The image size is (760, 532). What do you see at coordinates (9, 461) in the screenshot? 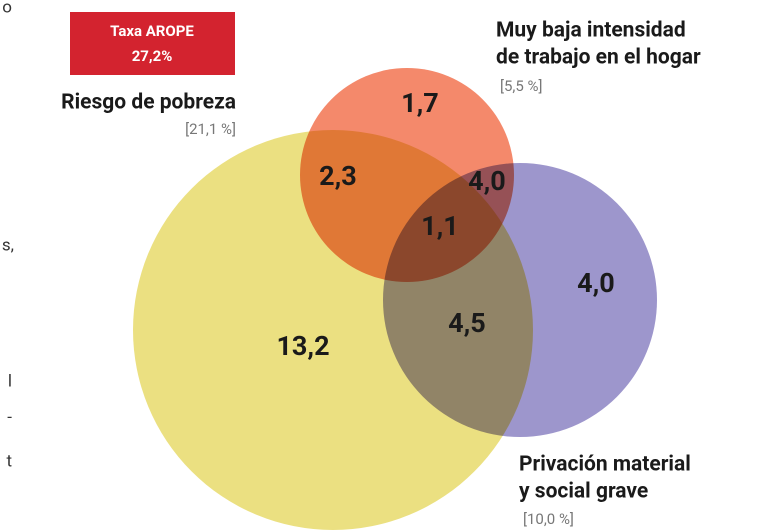
I see `edge-fragment: t` at bounding box center [9, 461].